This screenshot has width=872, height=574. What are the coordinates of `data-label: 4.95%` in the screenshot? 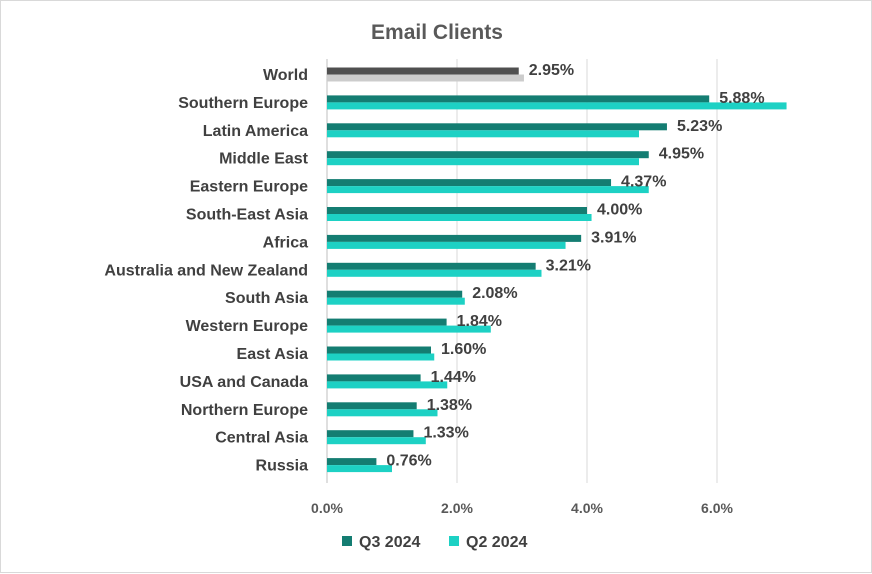 It's located at (681, 154).